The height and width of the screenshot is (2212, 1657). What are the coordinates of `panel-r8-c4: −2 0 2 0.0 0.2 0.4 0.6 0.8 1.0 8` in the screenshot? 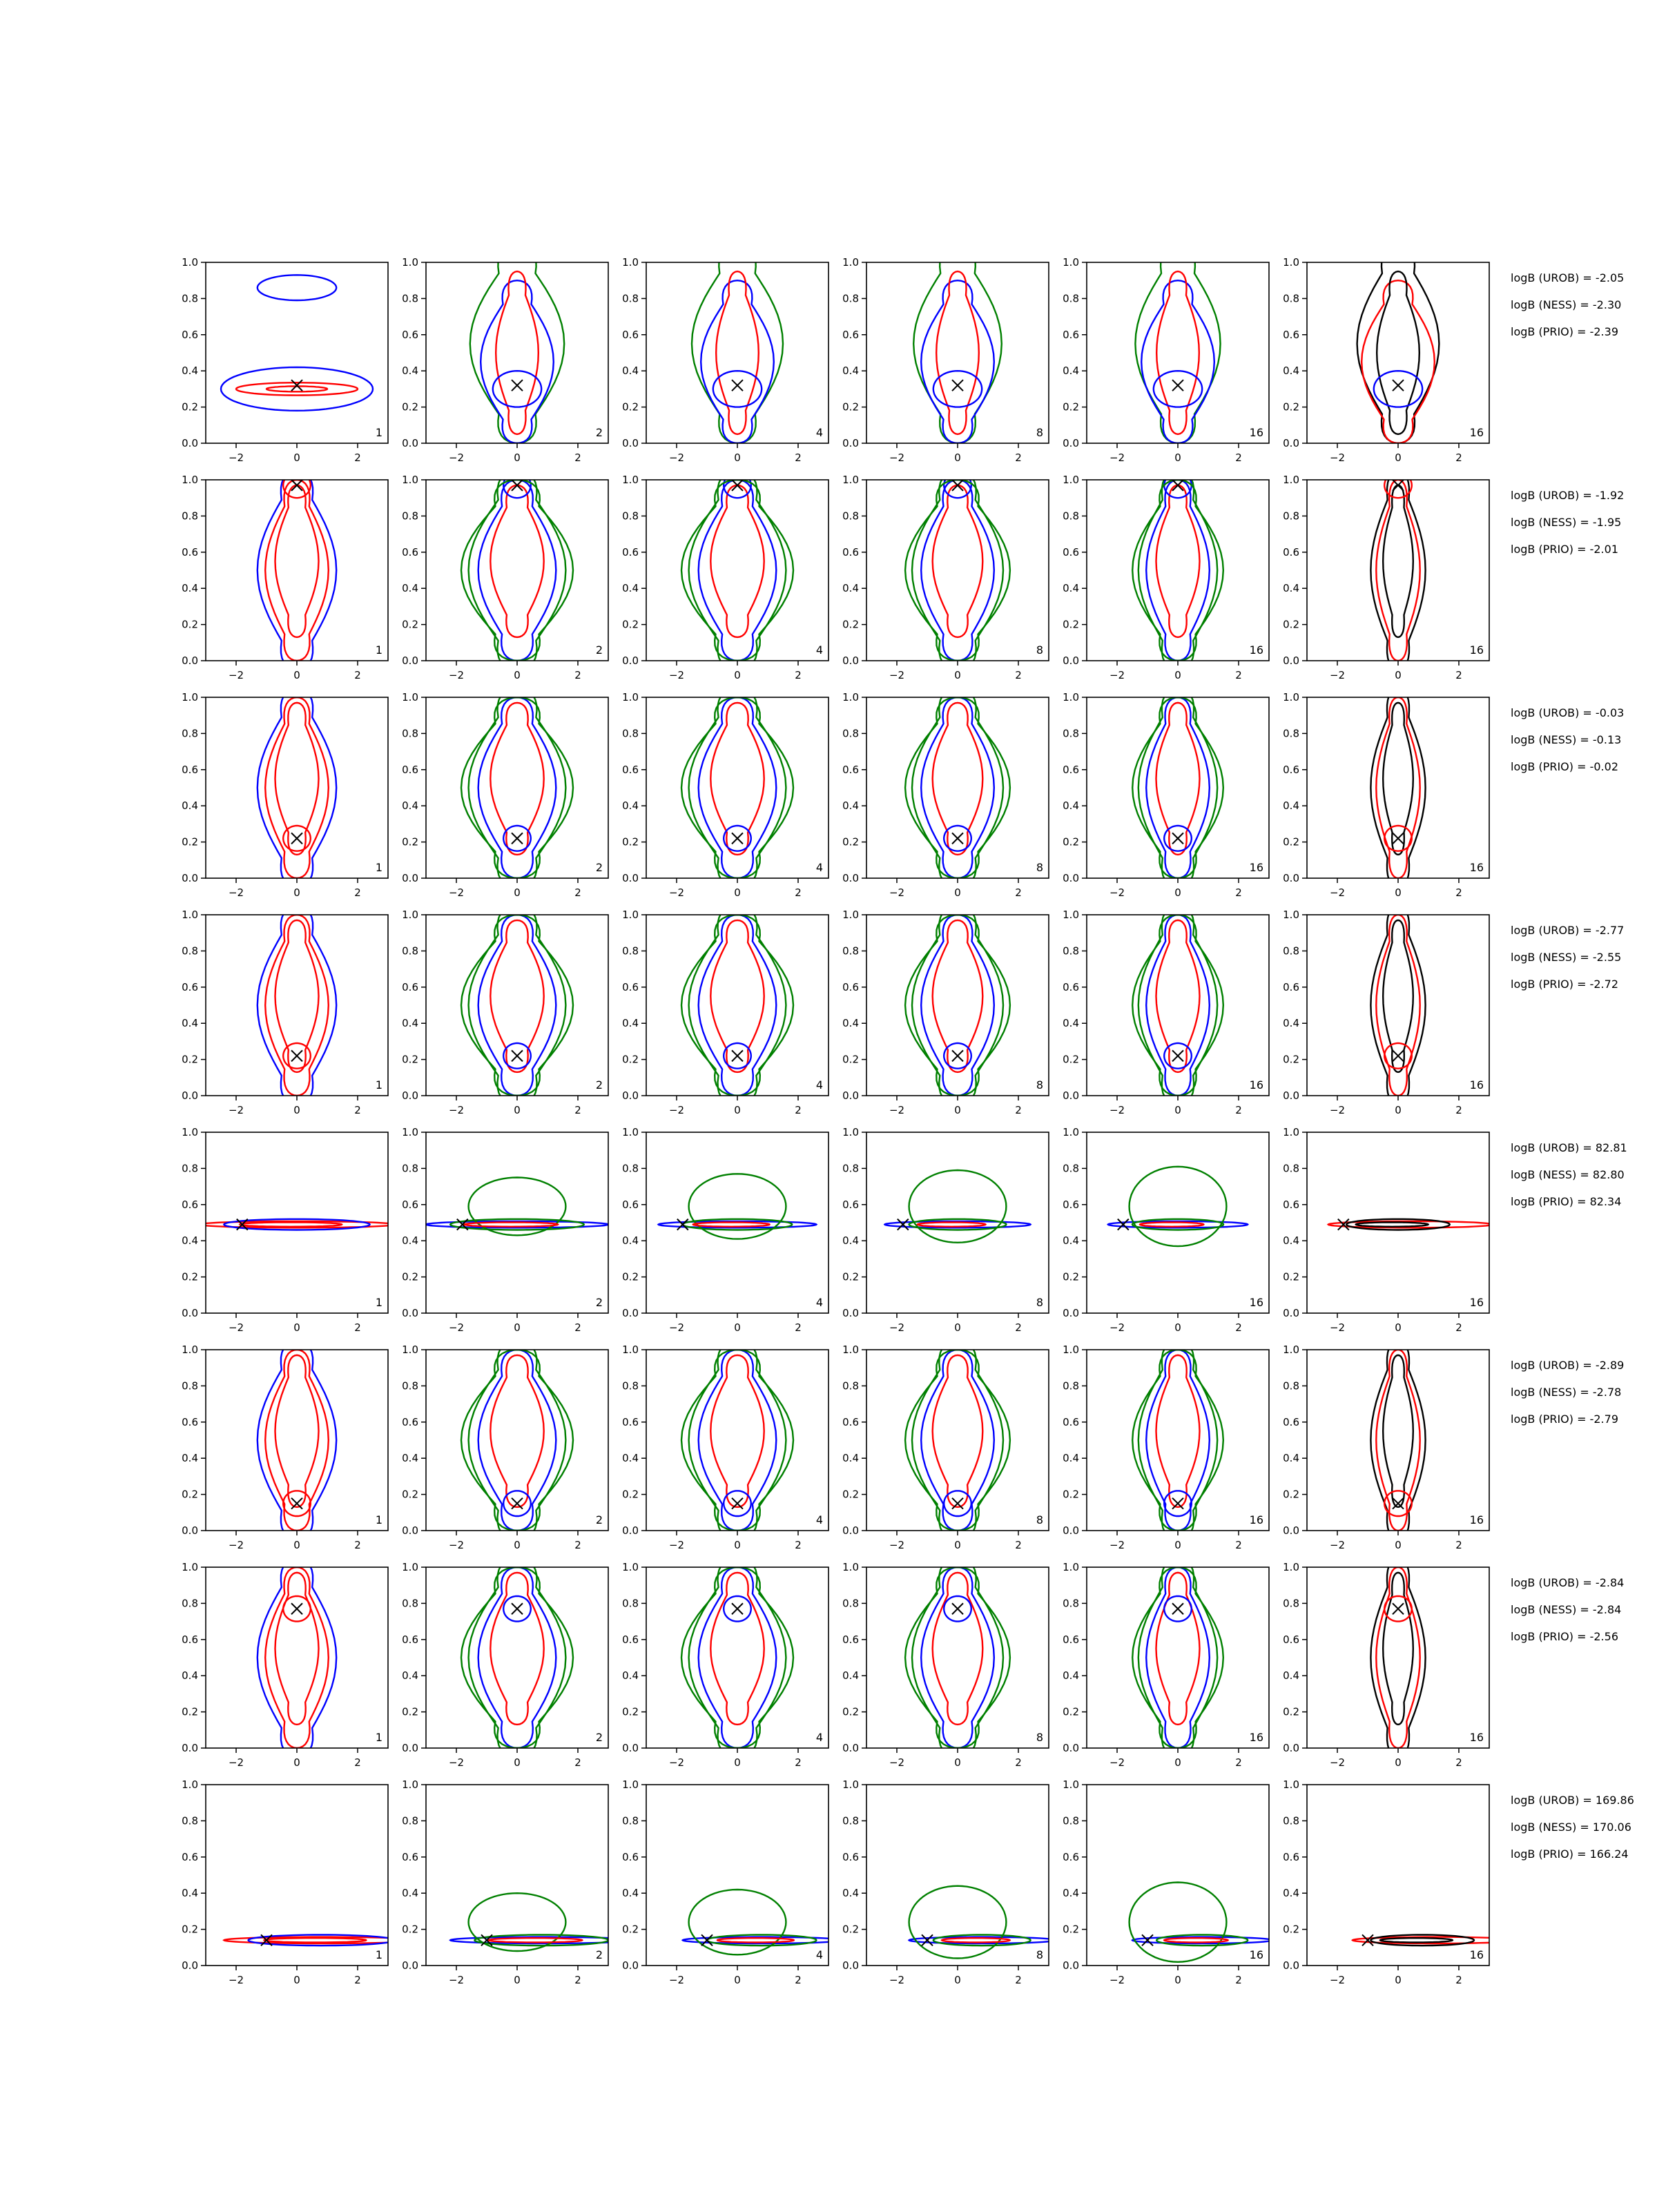 It's located at (945, 1882).